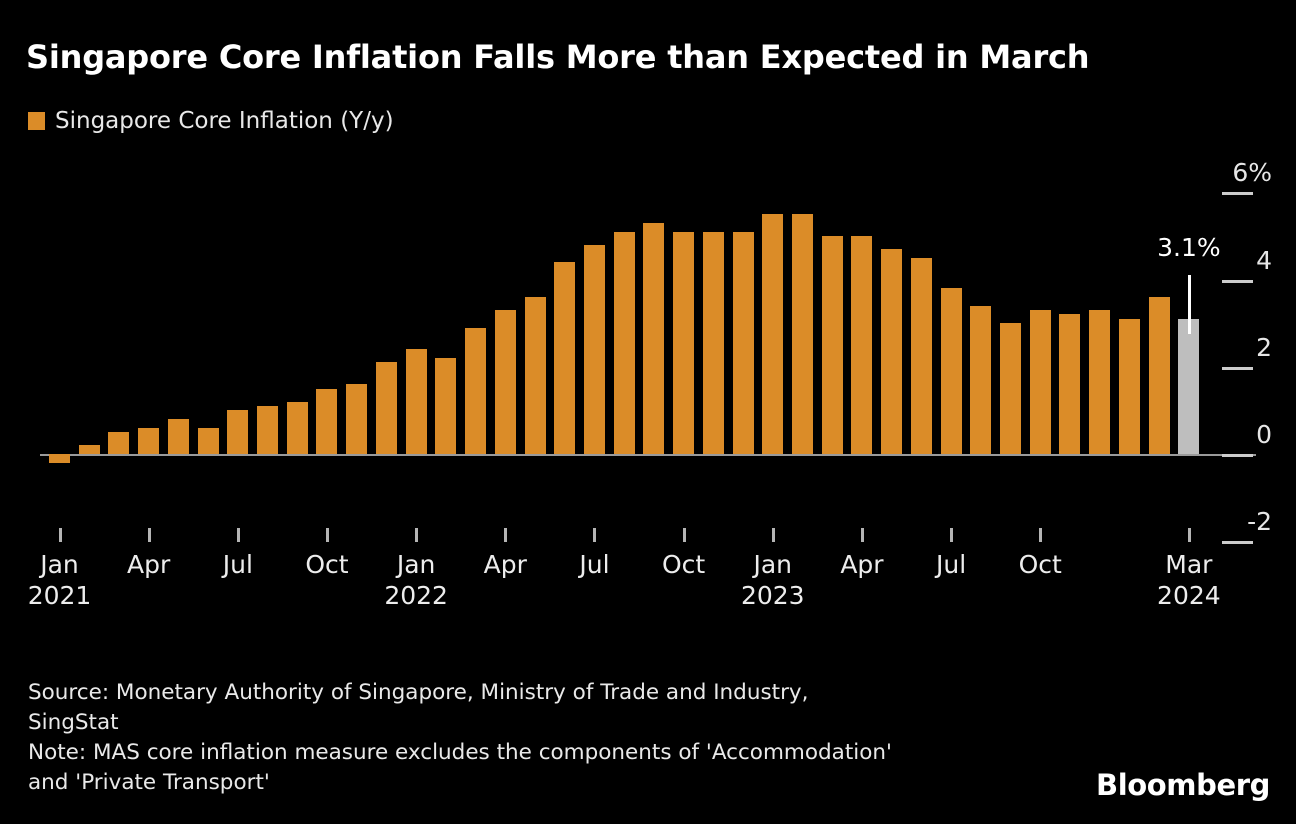  I want to click on x-label-year: 2022, so click(416, 595).